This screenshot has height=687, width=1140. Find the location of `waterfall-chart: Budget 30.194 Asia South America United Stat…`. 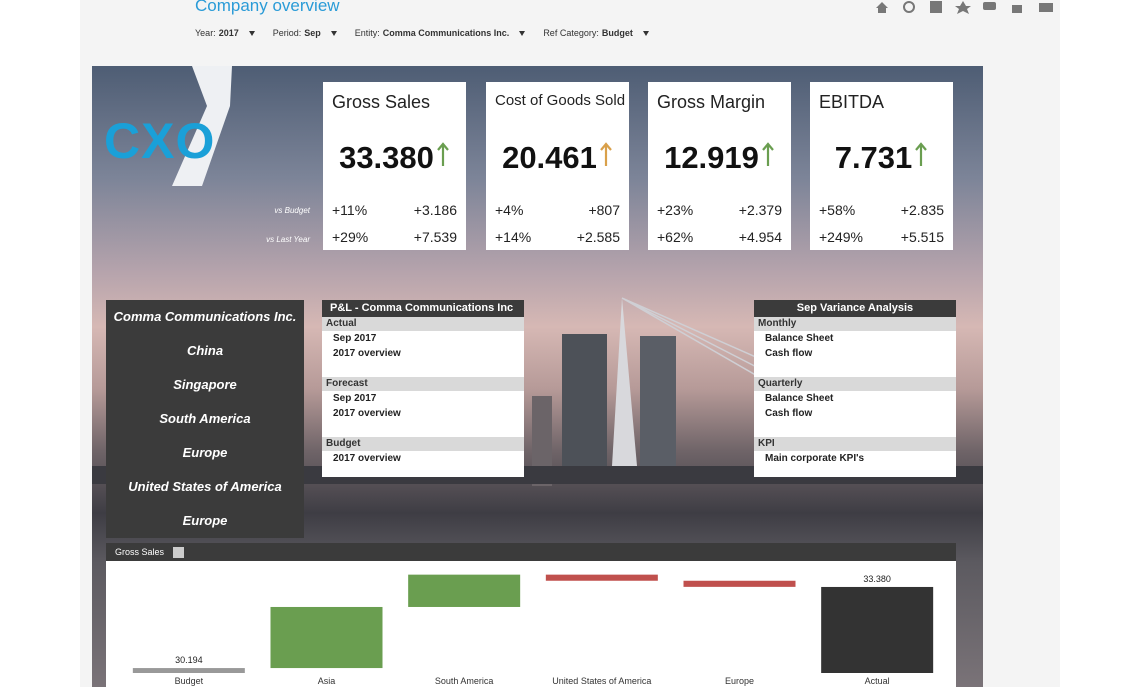

waterfall-chart: Budget 30.194 Asia South America United Stat… is located at coordinates (533, 630).